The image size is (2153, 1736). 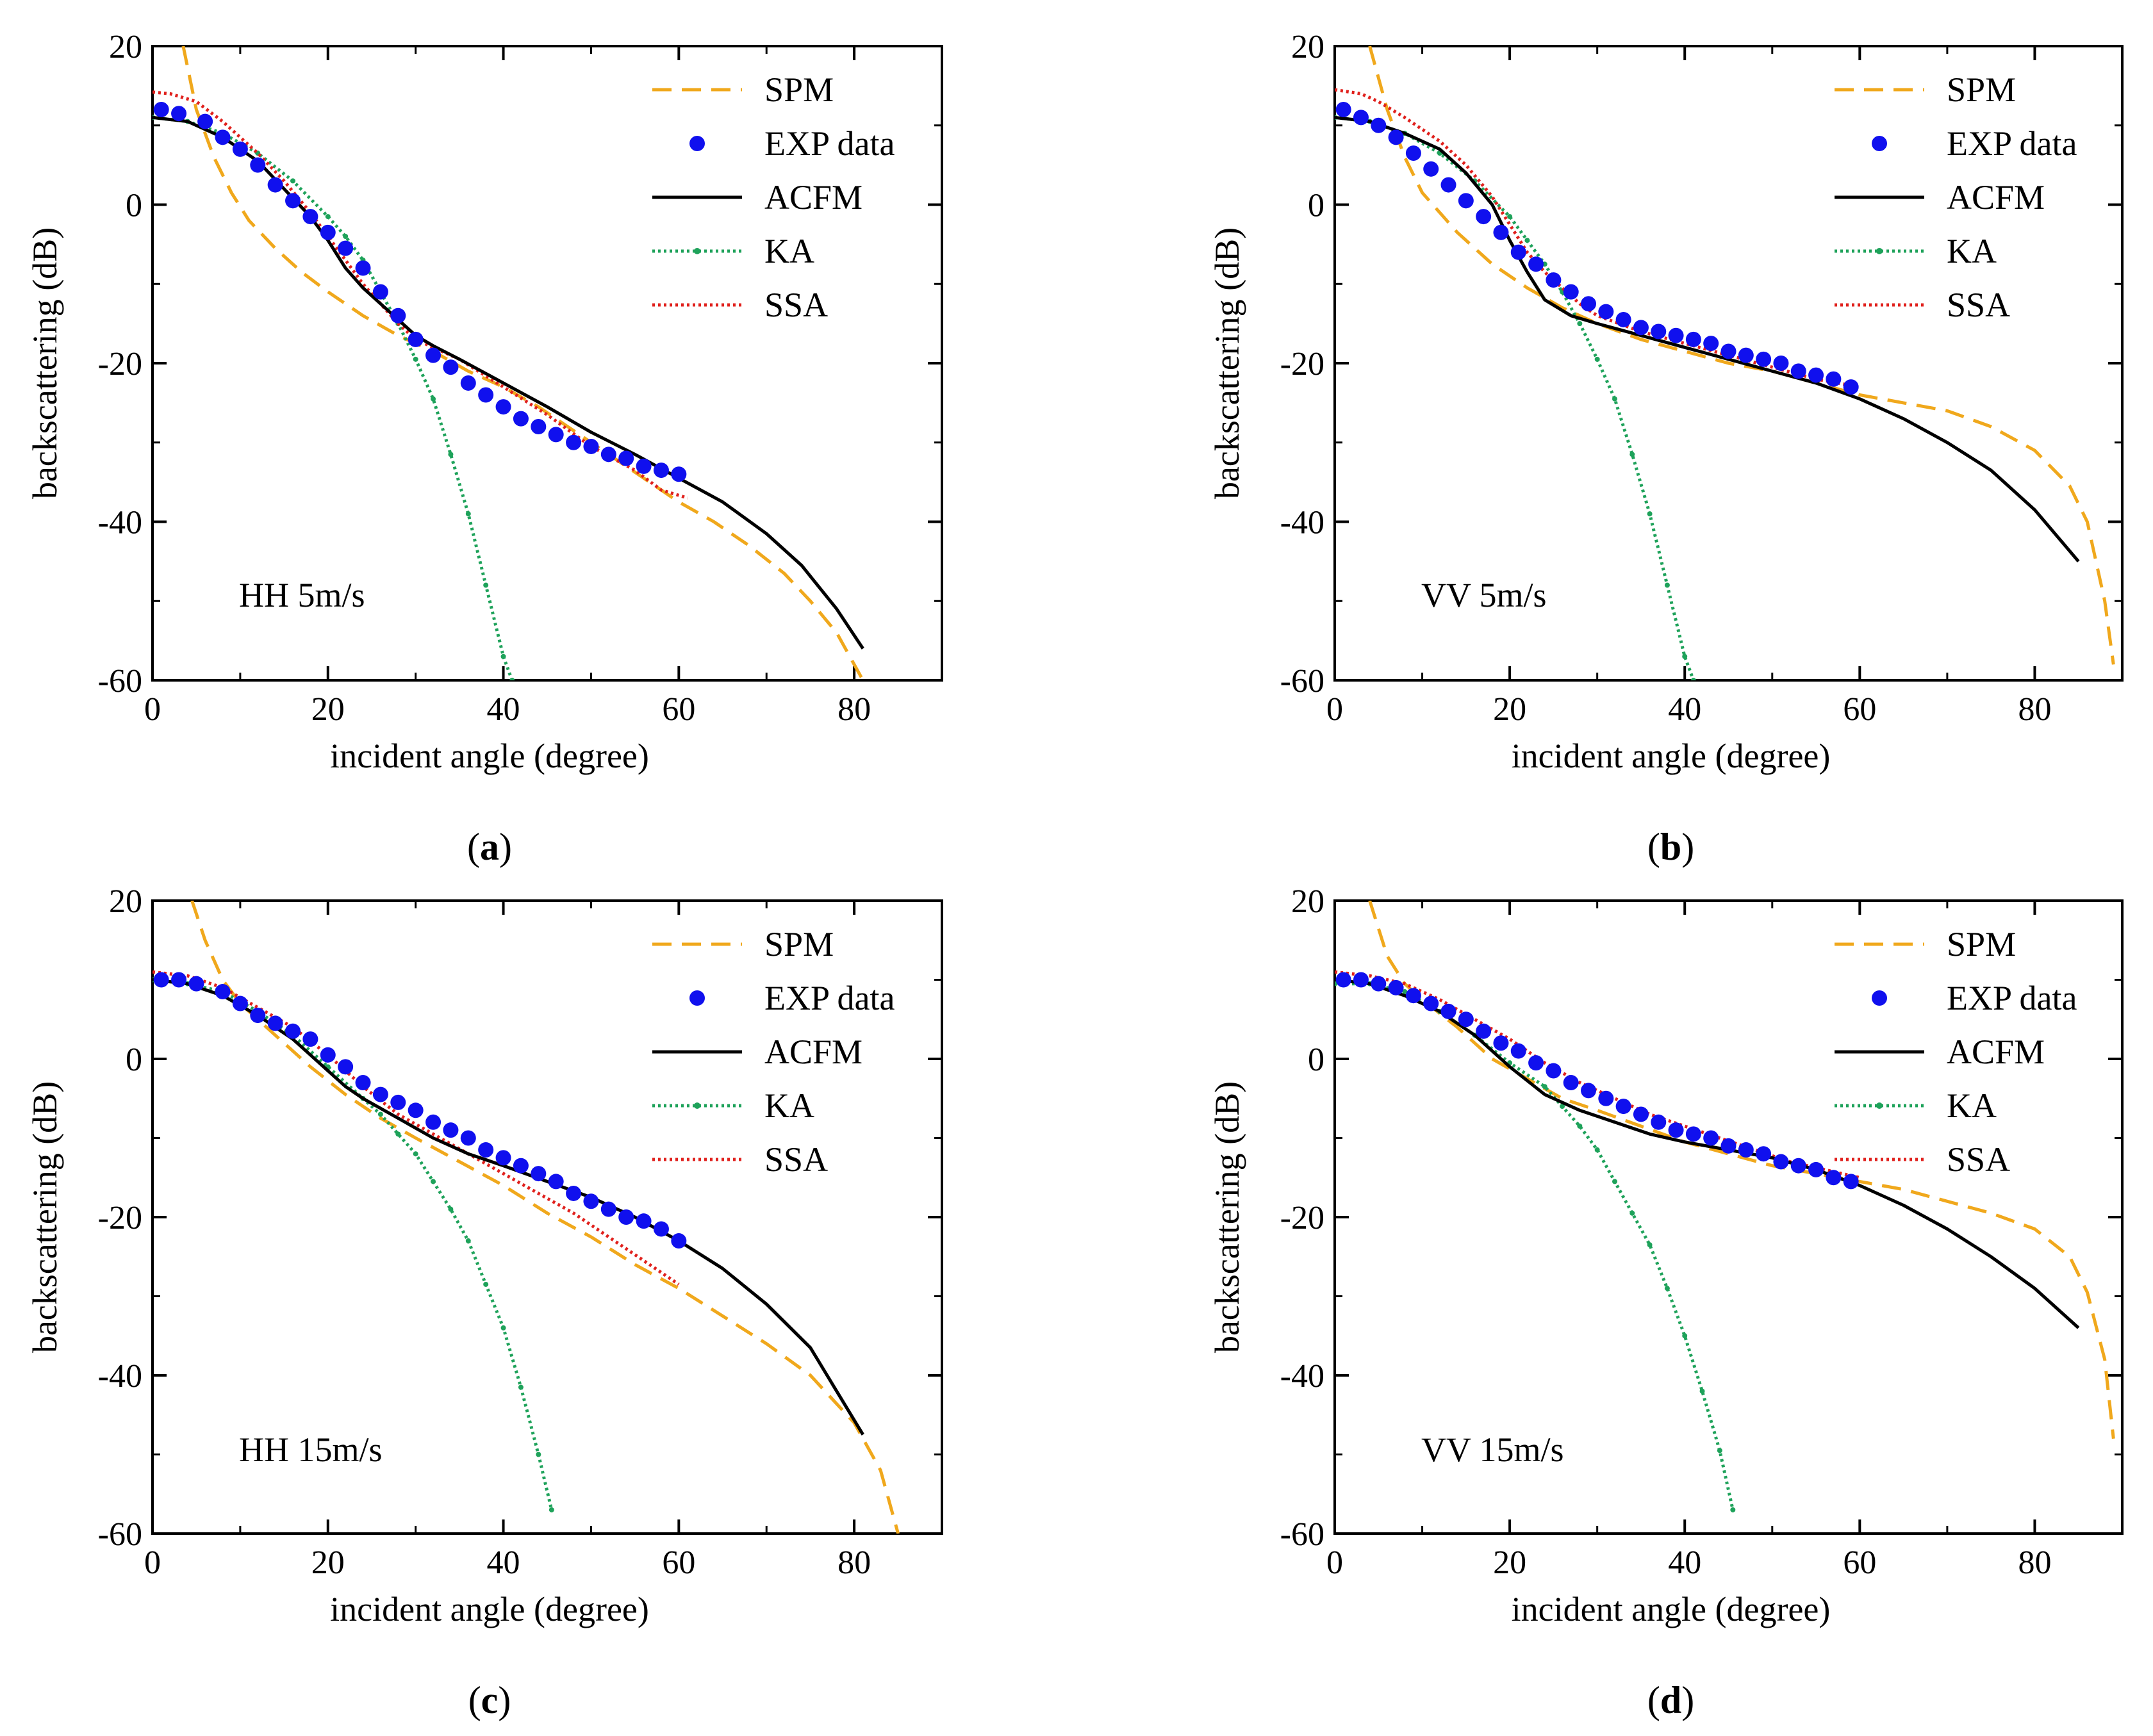 What do you see at coordinates (697, 251) in the screenshot?
I see `legend-swatch-ka-marker` at bounding box center [697, 251].